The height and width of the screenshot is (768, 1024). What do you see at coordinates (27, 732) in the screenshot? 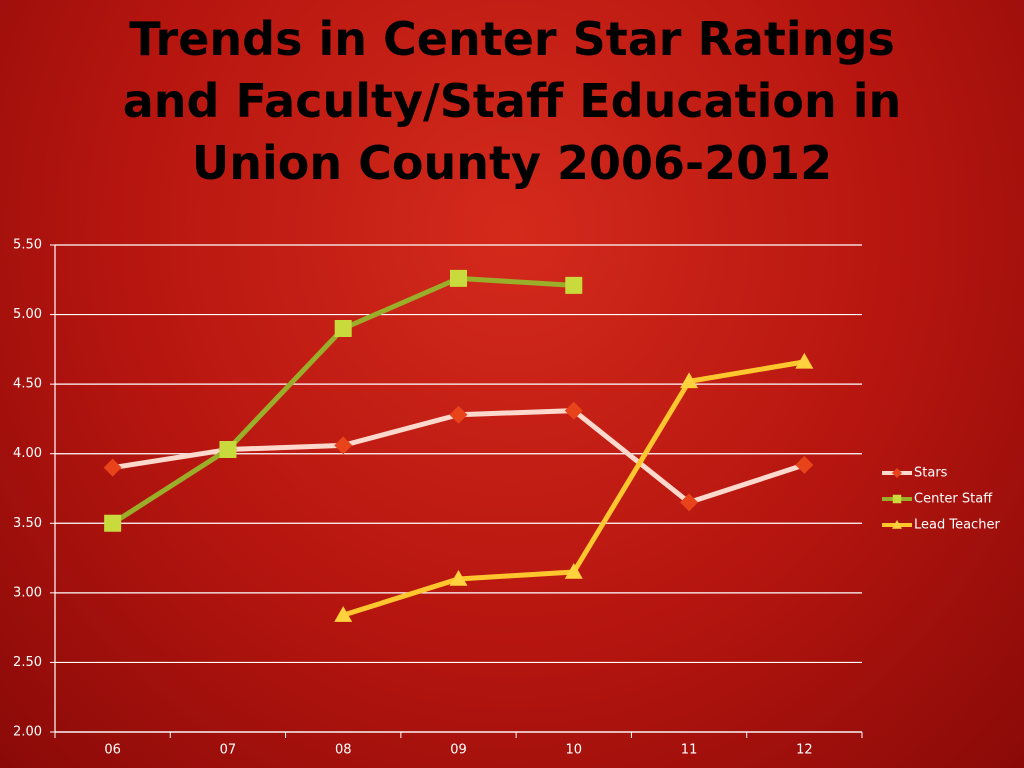
I see `y-tick-label: 2.00` at bounding box center [27, 732].